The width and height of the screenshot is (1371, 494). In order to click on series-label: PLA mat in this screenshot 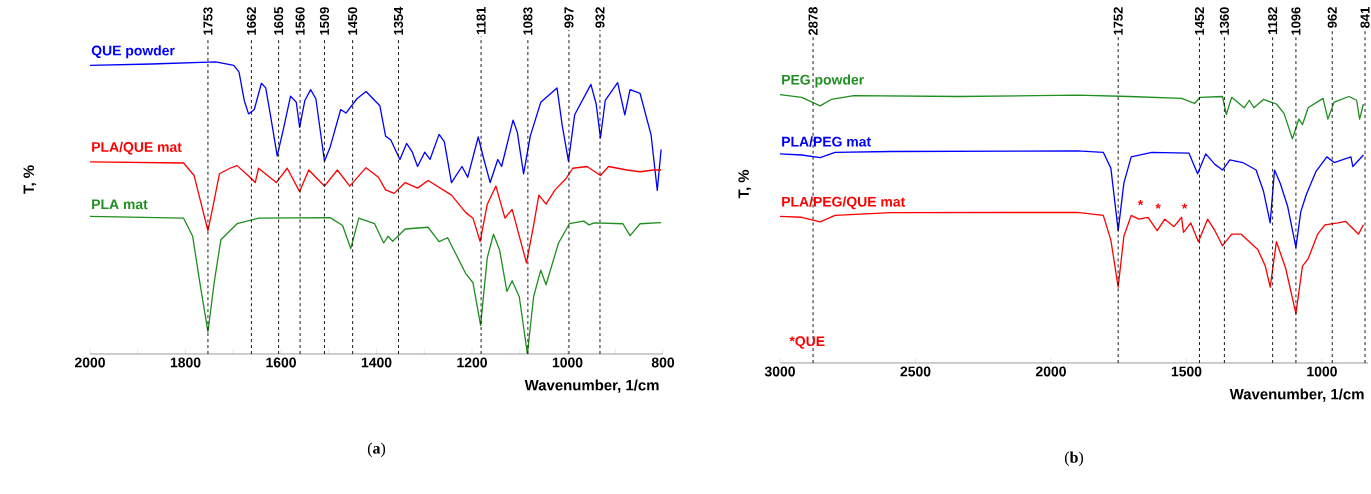, I will do `click(120, 204)`.